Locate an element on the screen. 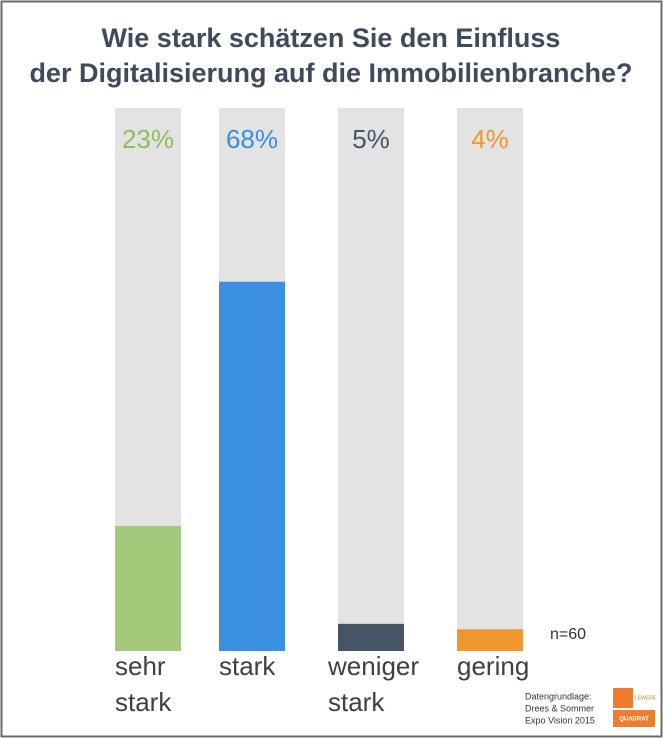  logo-text: LEWERE is located at coordinates (646, 698).